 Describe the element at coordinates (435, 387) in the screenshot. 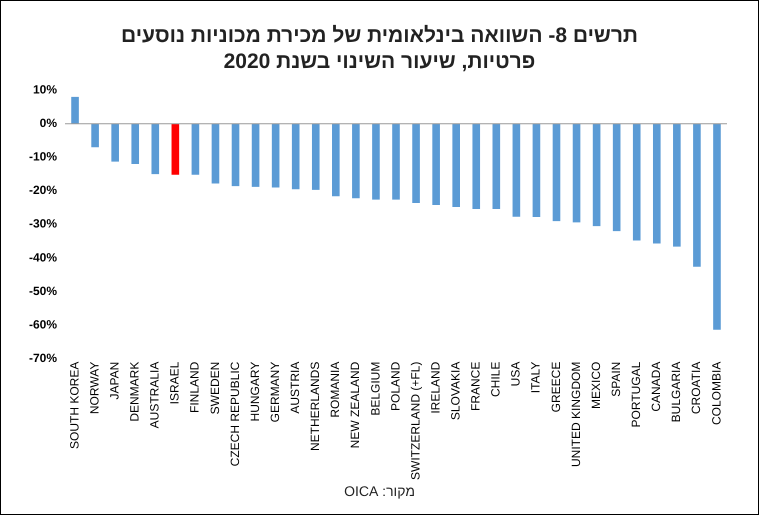

I see `x-tick-label: IRELAND` at that location.